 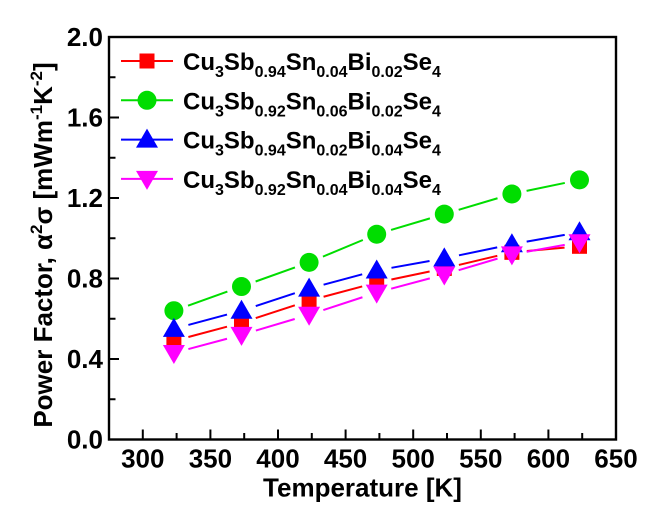 I want to click on x-tick-label: 450, so click(x=345, y=459).